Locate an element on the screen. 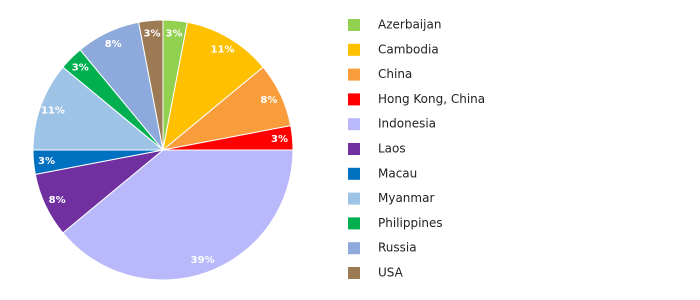 The height and width of the screenshot is (300, 700). legend-label: Cambodia is located at coordinates (408, 49).